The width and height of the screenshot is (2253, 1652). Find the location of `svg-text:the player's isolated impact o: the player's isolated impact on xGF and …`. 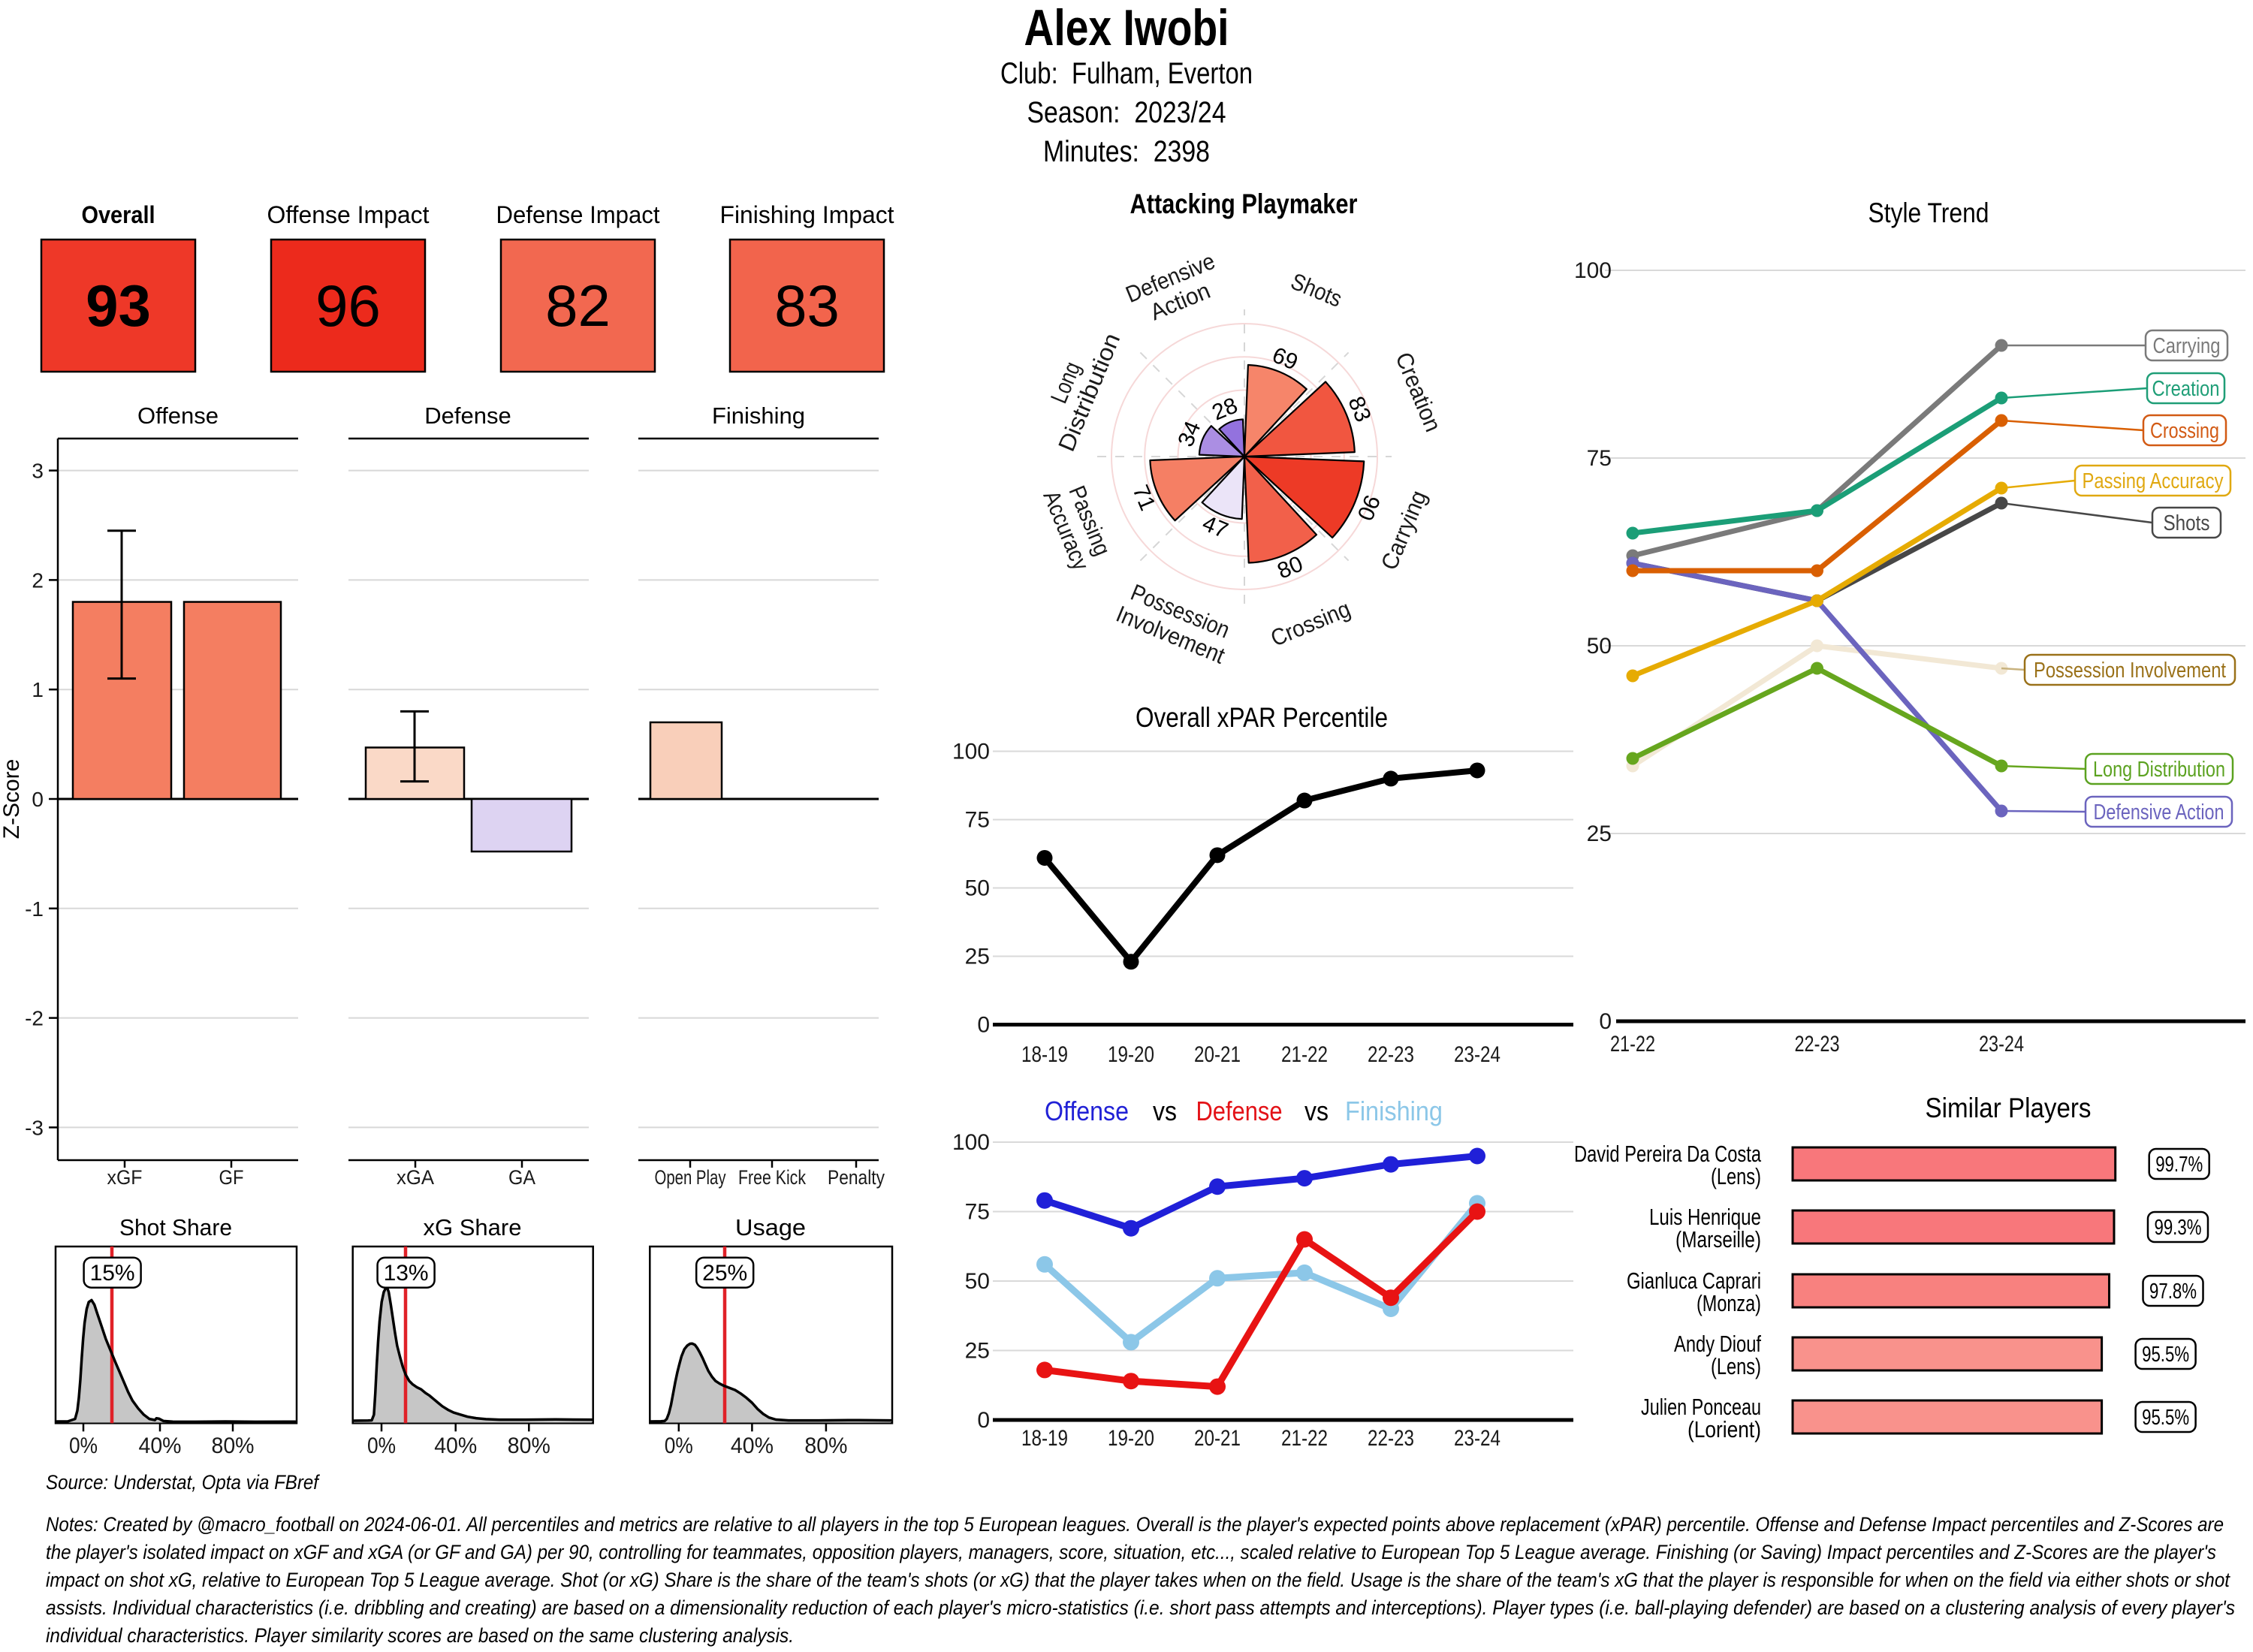

svg-text:the player's isolated impact o: the player's isolated impact on xGF and … is located at coordinates (1131, 1552).